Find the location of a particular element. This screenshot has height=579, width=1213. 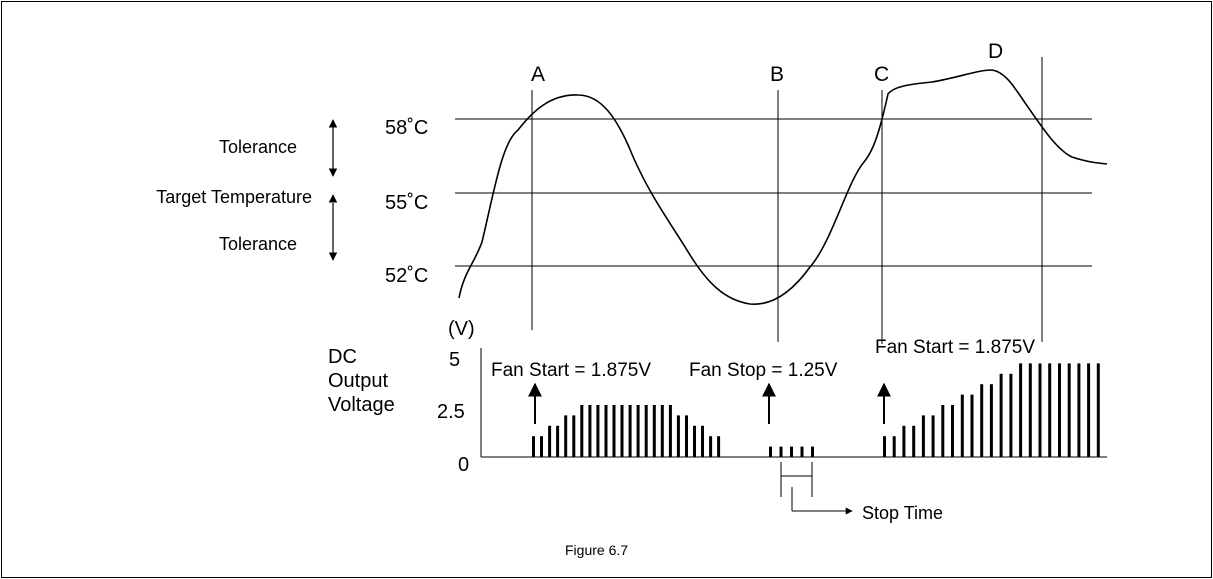

dc-label-line2: Output is located at coordinates (358, 381).